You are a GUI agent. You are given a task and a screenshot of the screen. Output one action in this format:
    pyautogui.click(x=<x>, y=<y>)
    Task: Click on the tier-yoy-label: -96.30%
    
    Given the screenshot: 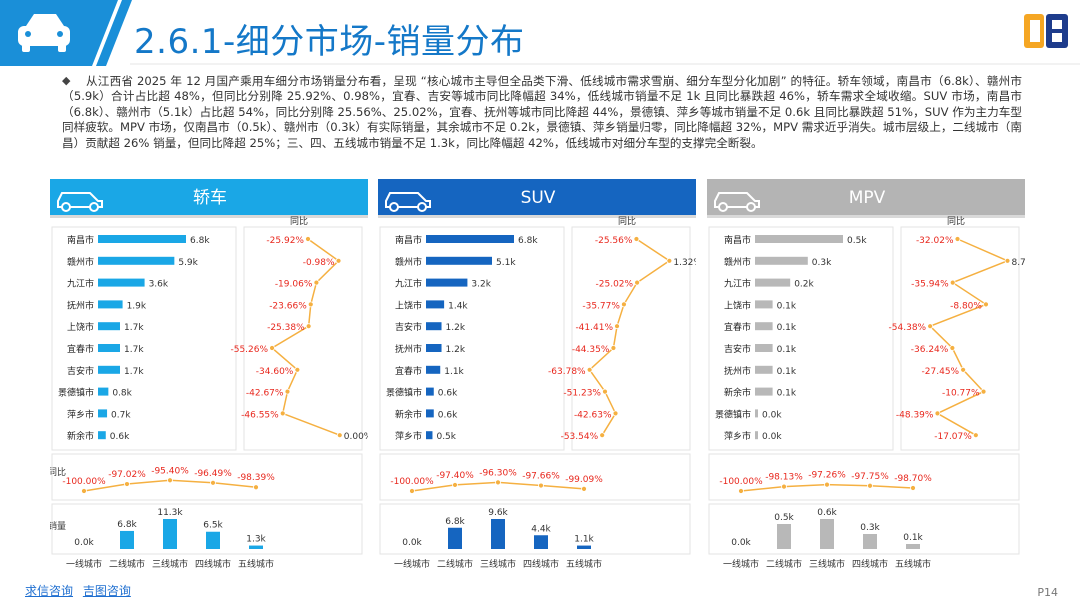 What is the action you would take?
    pyautogui.click(x=498, y=473)
    